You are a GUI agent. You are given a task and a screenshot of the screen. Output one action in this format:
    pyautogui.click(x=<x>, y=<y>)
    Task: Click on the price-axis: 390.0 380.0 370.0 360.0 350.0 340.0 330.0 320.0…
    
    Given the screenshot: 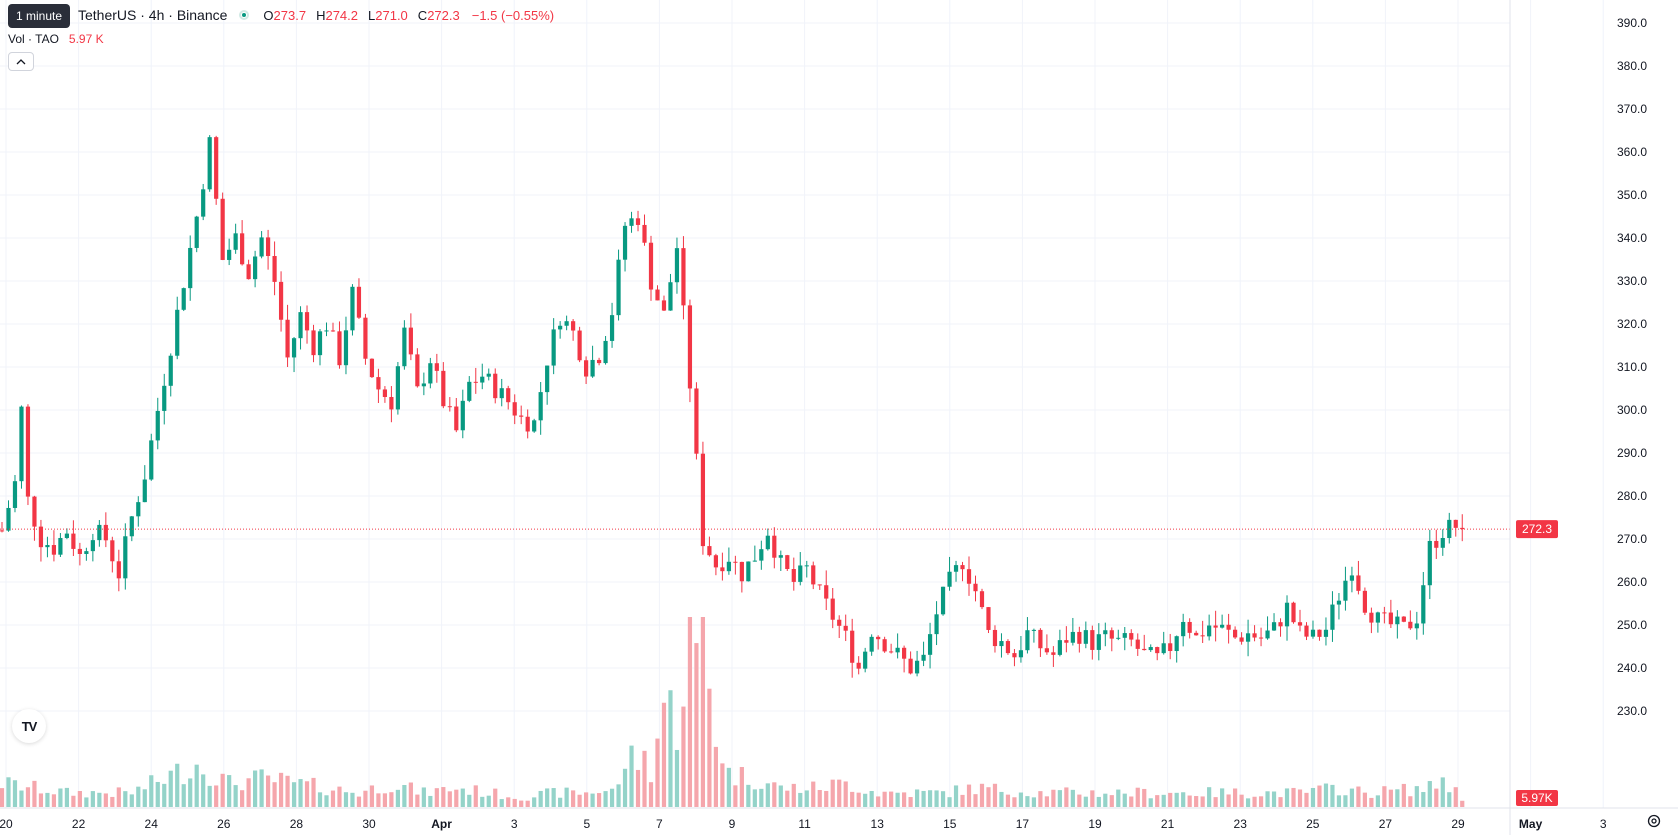 What is the action you would take?
    pyautogui.click(x=1578, y=417)
    